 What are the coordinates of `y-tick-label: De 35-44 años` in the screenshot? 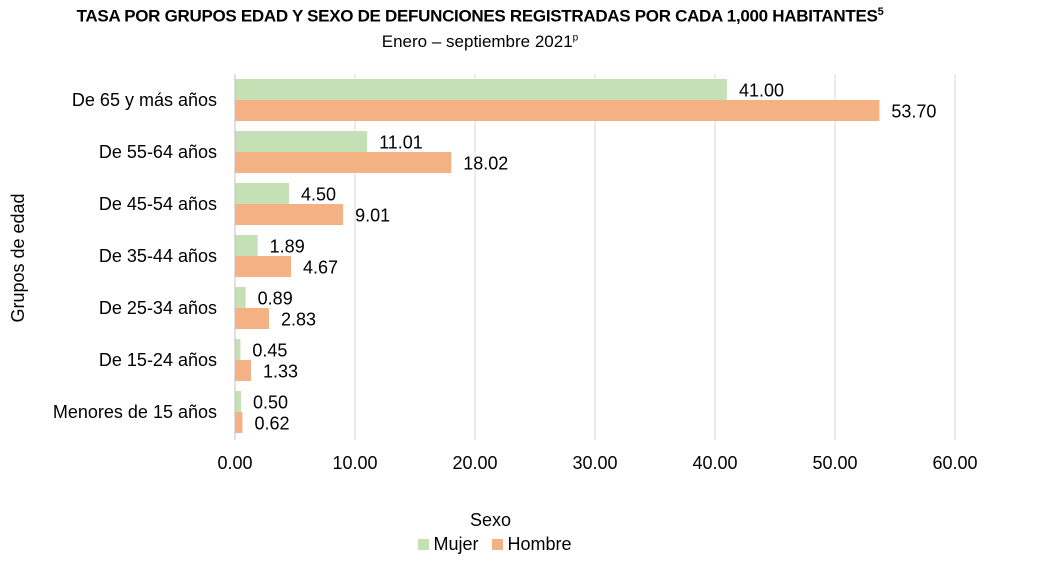 It's located at (158, 256).